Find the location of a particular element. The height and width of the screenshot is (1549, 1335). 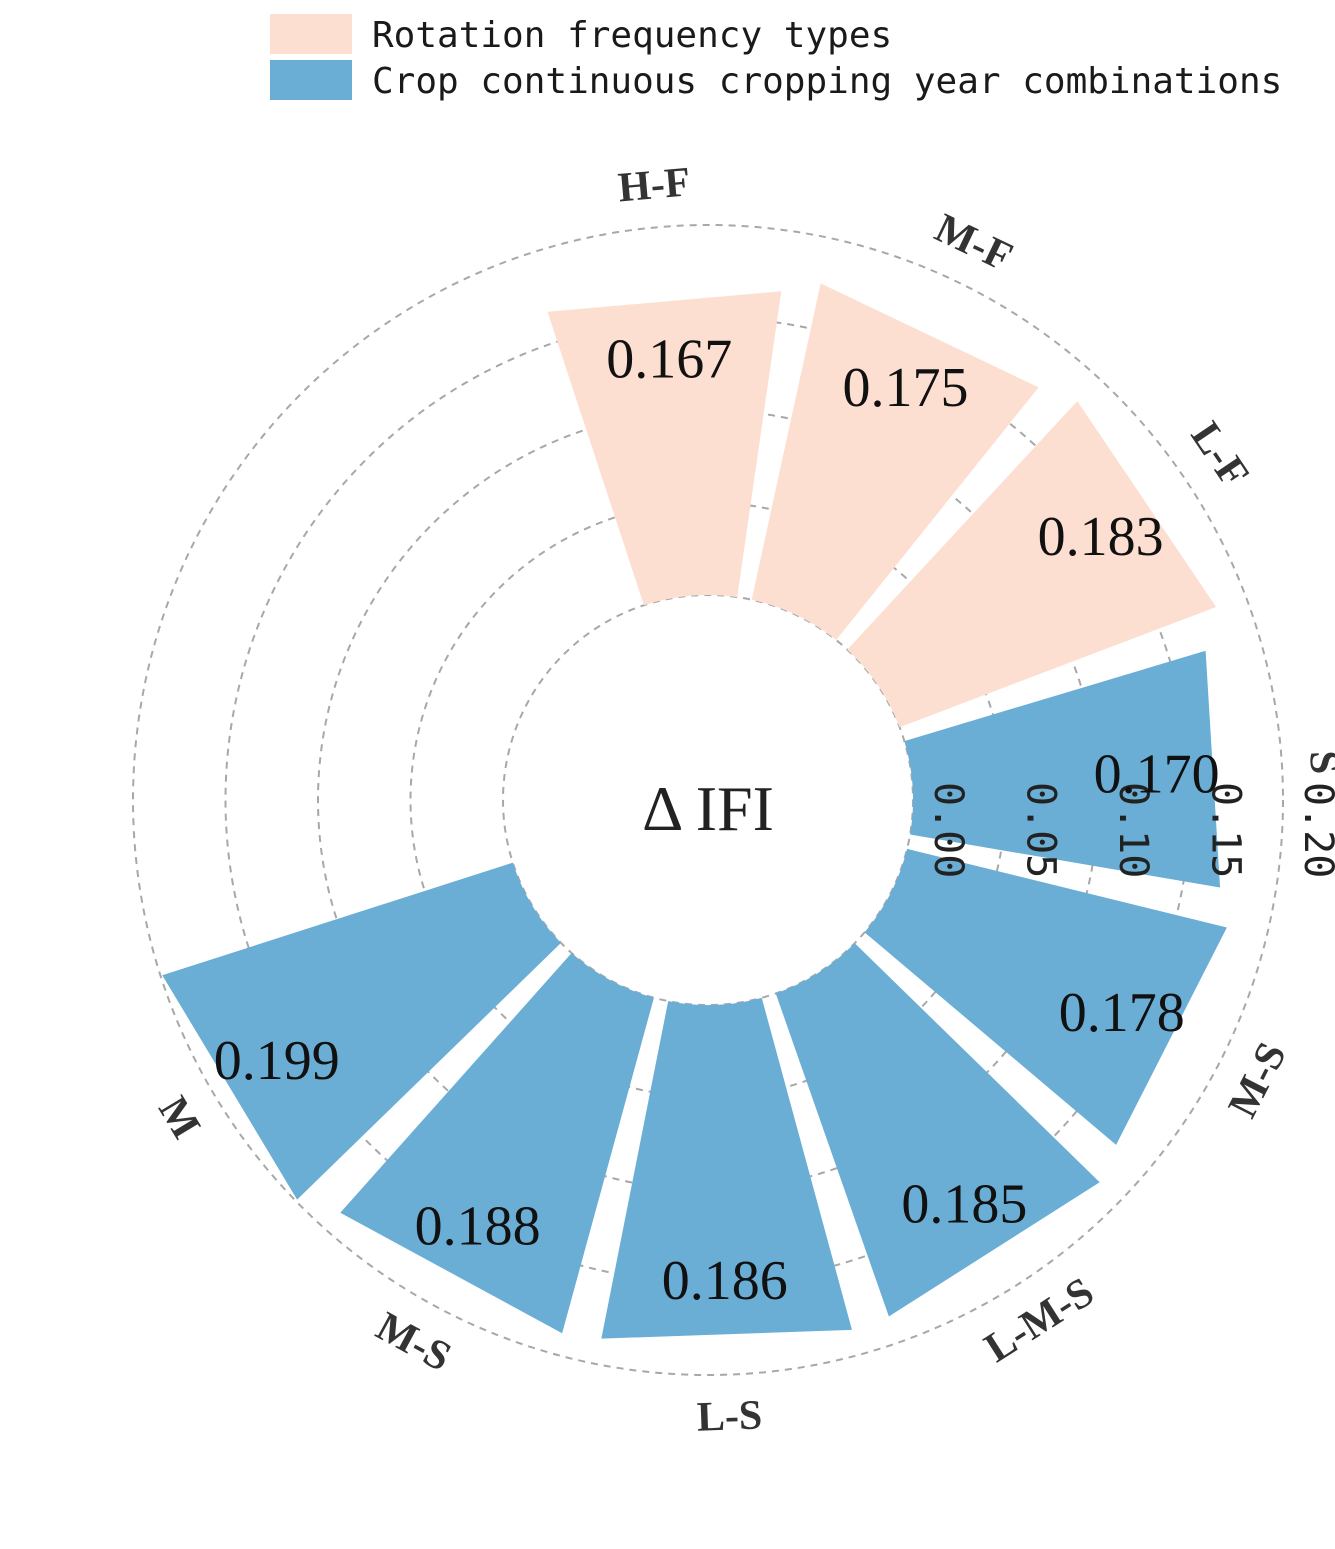

center-label: Δ IFI is located at coordinates (708, 808).